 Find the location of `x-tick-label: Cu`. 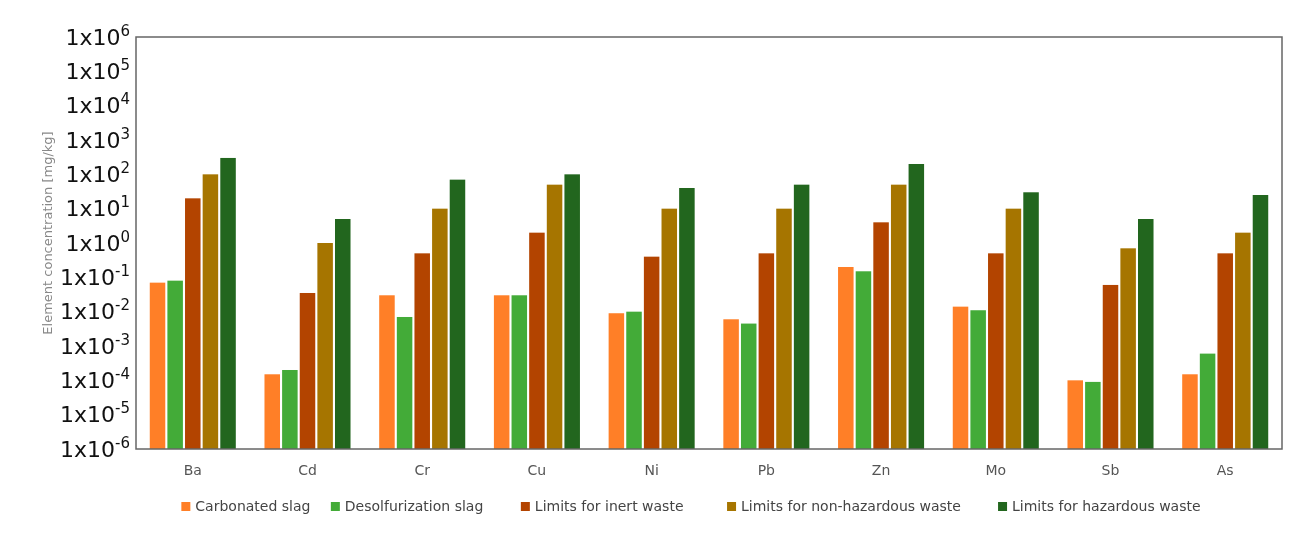

x-tick-label: Cu is located at coordinates (537, 470).